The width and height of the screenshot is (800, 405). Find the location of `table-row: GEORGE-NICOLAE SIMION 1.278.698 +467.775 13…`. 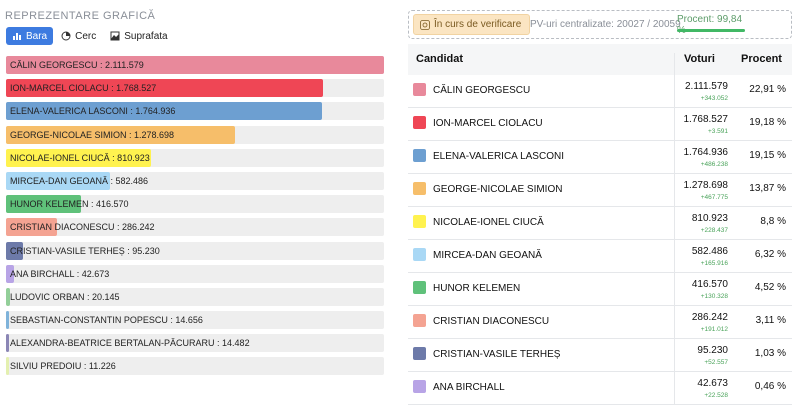

table-row: GEORGE-NICOLAE SIMION 1.278.698 +467.775 13… is located at coordinates (600, 190).